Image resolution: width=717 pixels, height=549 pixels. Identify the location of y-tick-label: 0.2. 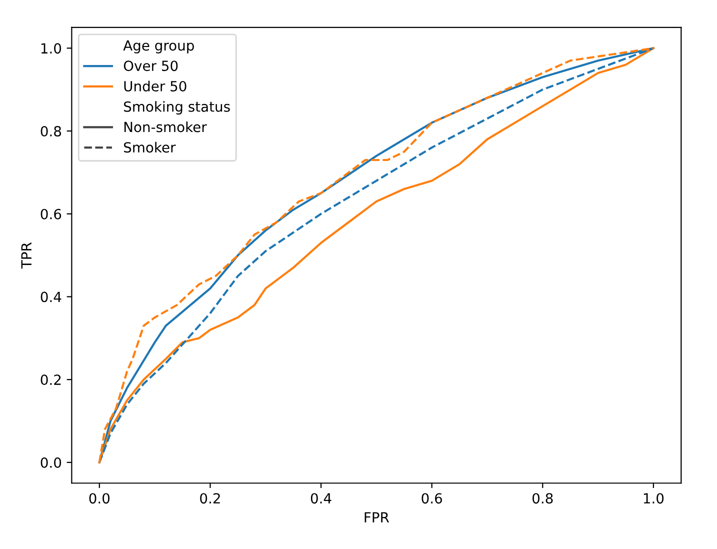
(50, 380).